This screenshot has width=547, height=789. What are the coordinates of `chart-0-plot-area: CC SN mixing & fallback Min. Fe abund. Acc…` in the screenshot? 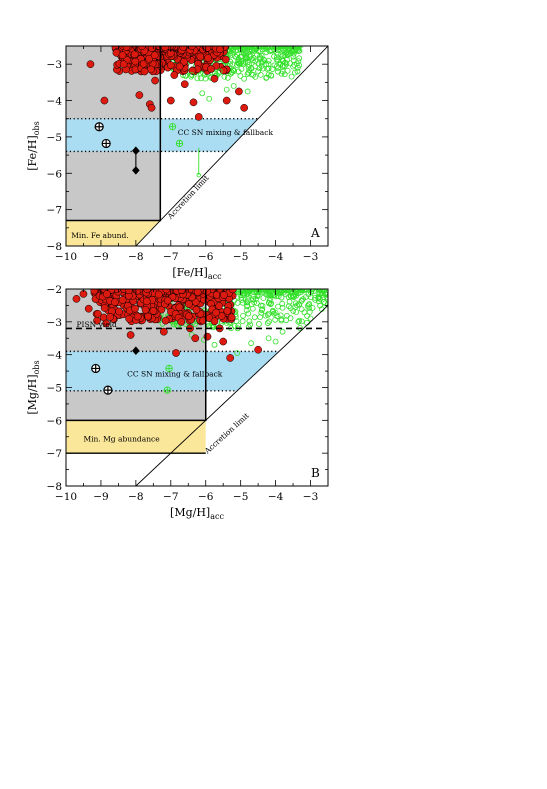 It's located at (197, 146).